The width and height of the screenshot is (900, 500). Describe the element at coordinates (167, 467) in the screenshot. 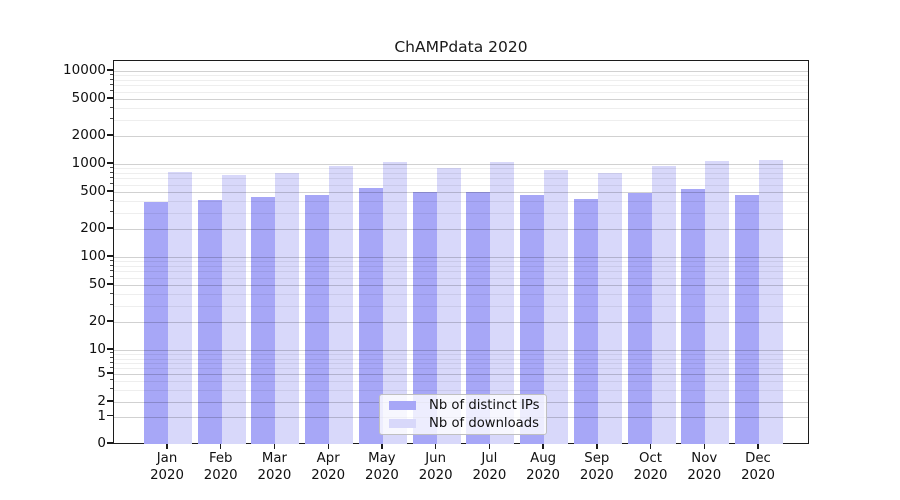

I see `x-tick-label-jan: Jan 2020` at that location.